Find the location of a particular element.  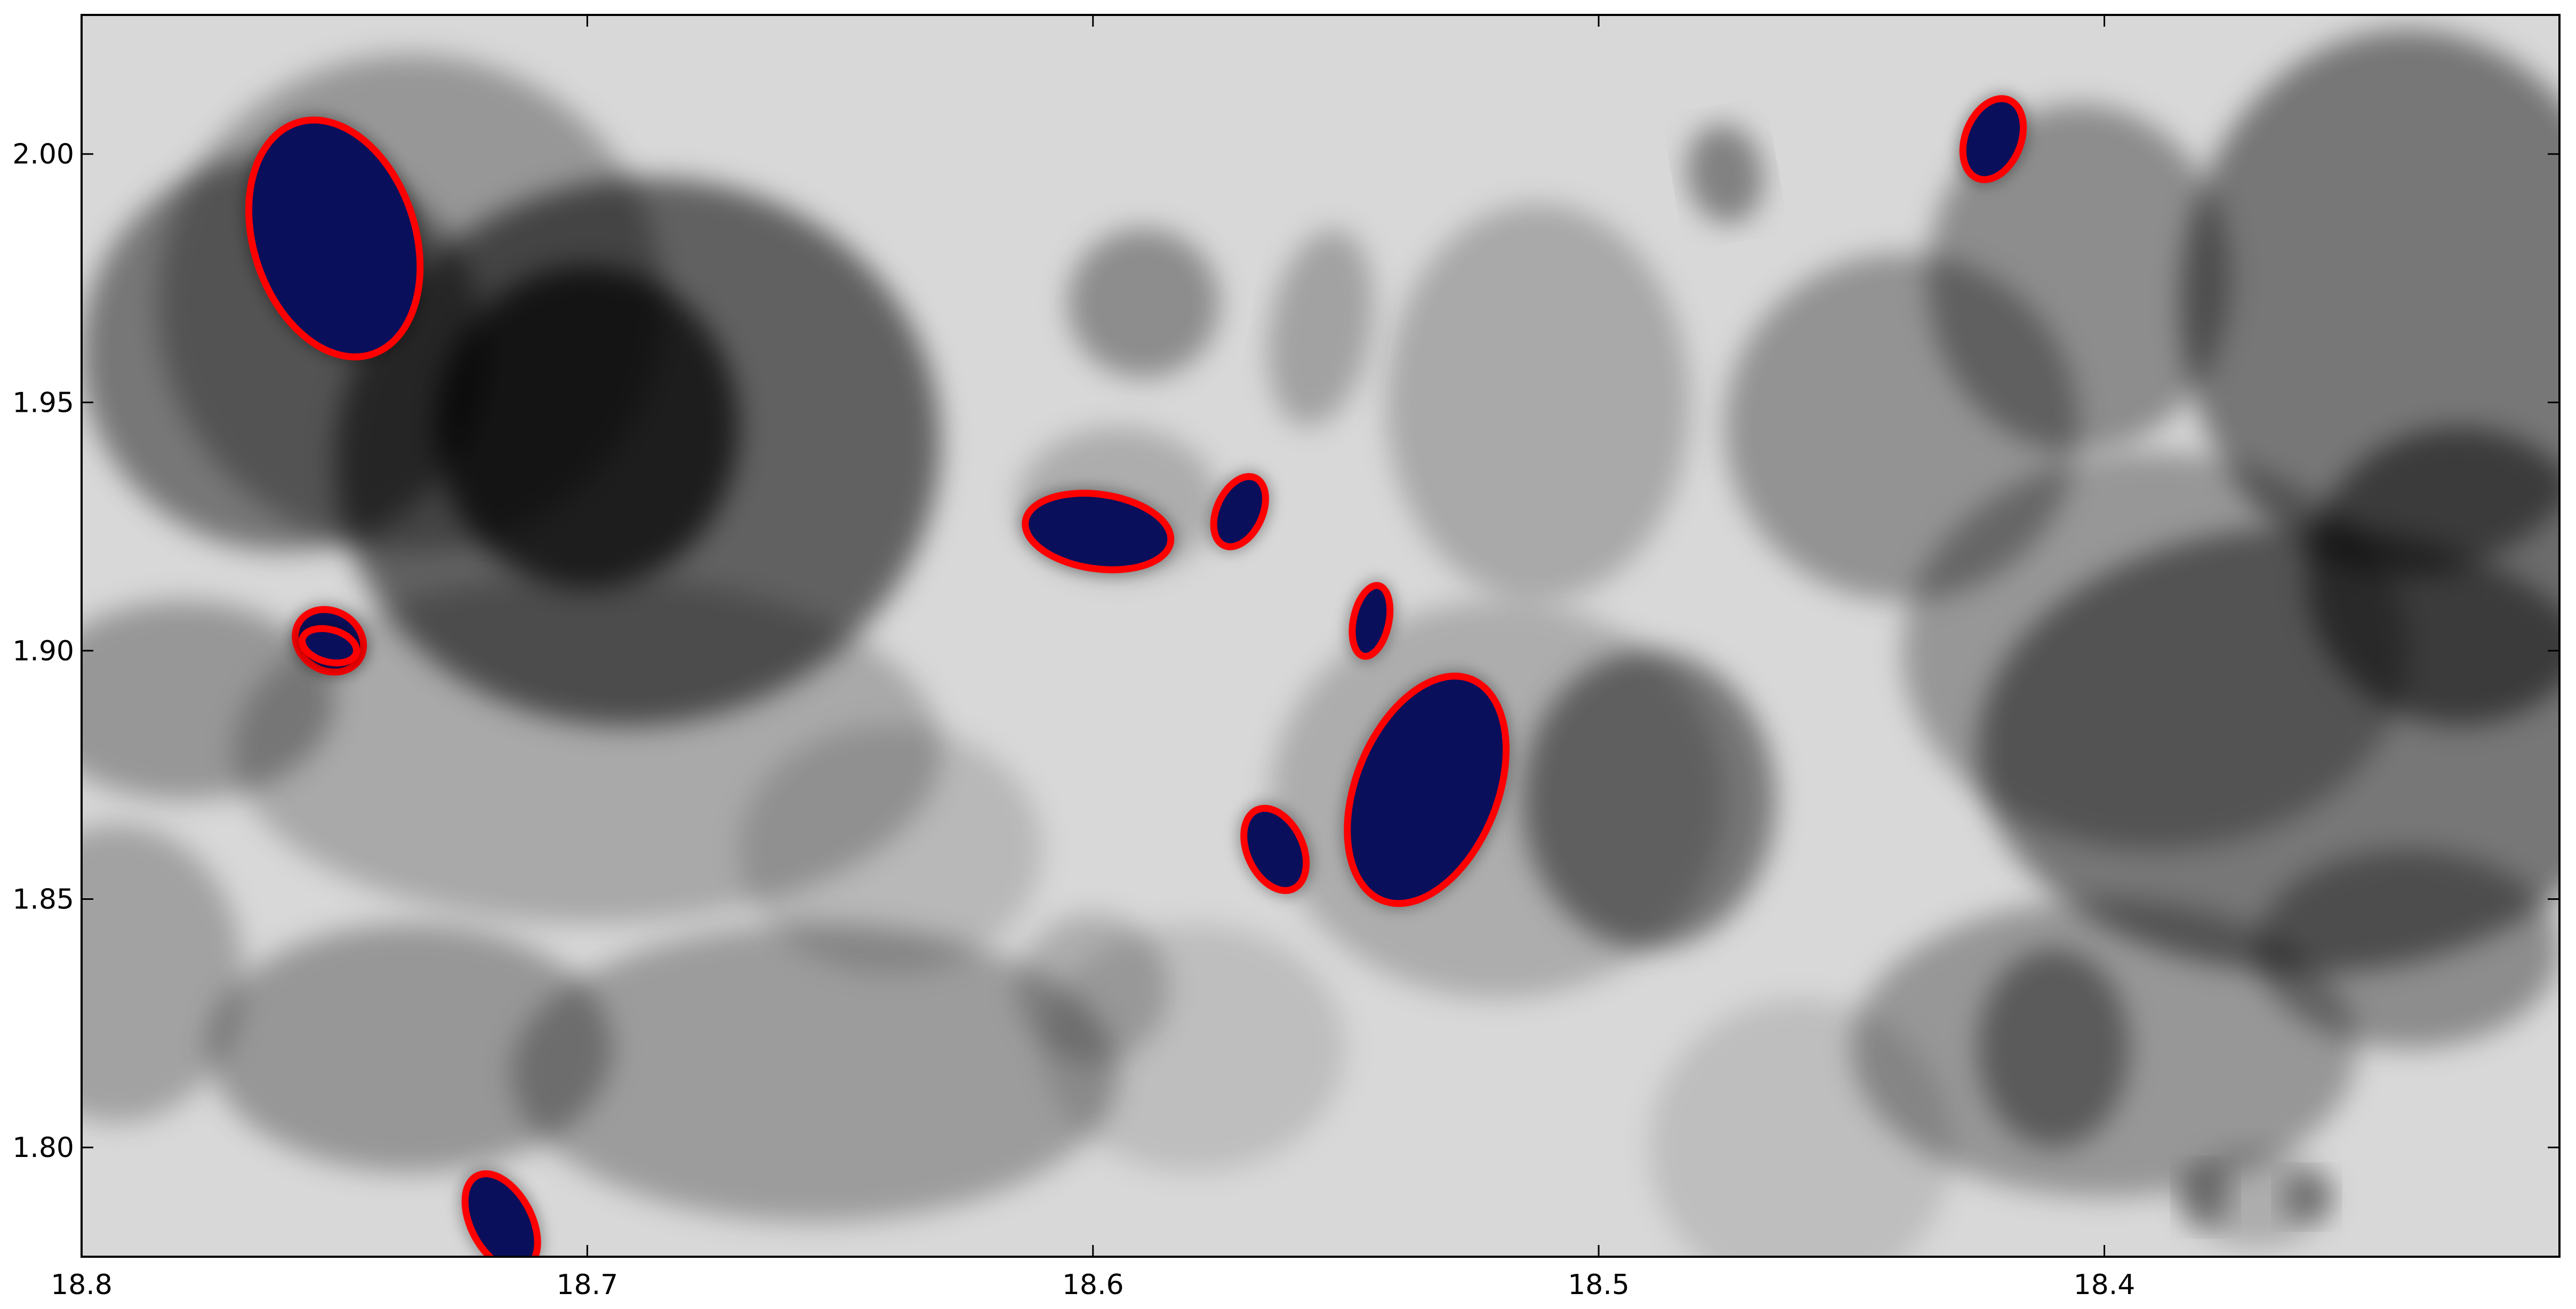

y-tick-label: 1.95 is located at coordinates (43, 403).